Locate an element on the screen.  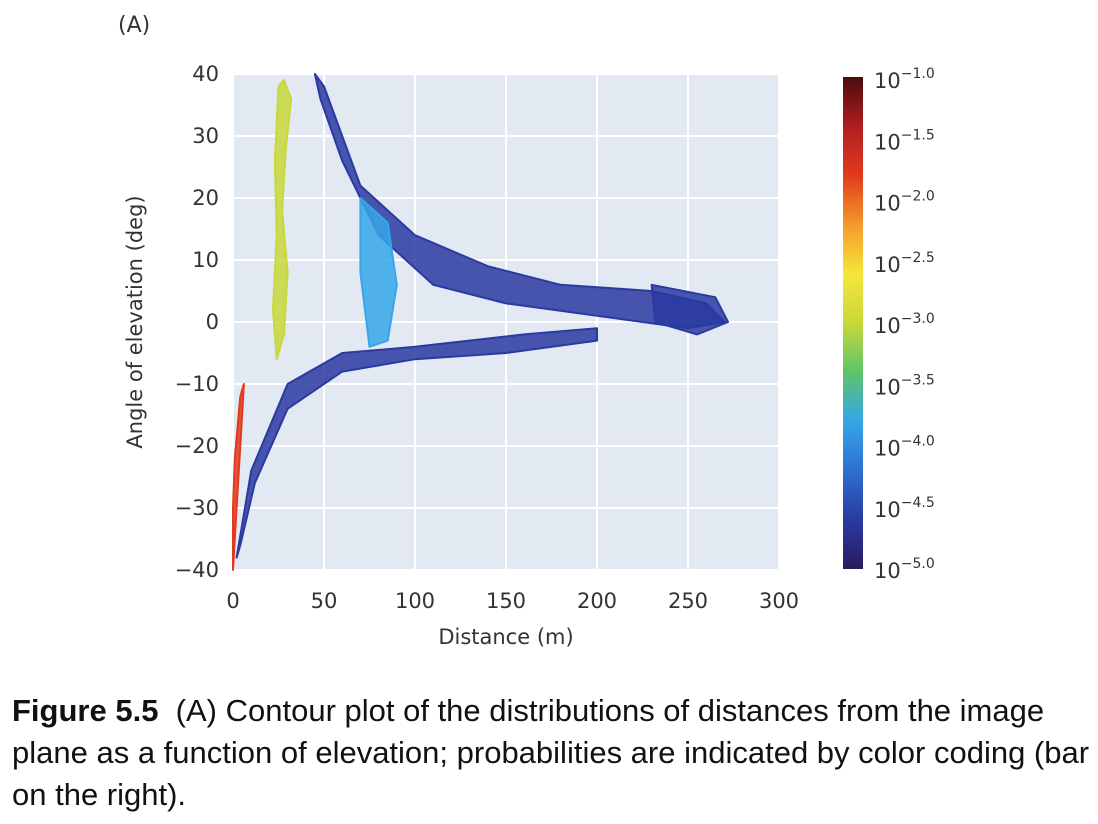
y-tick-label: −40 is located at coordinates (197, 570).